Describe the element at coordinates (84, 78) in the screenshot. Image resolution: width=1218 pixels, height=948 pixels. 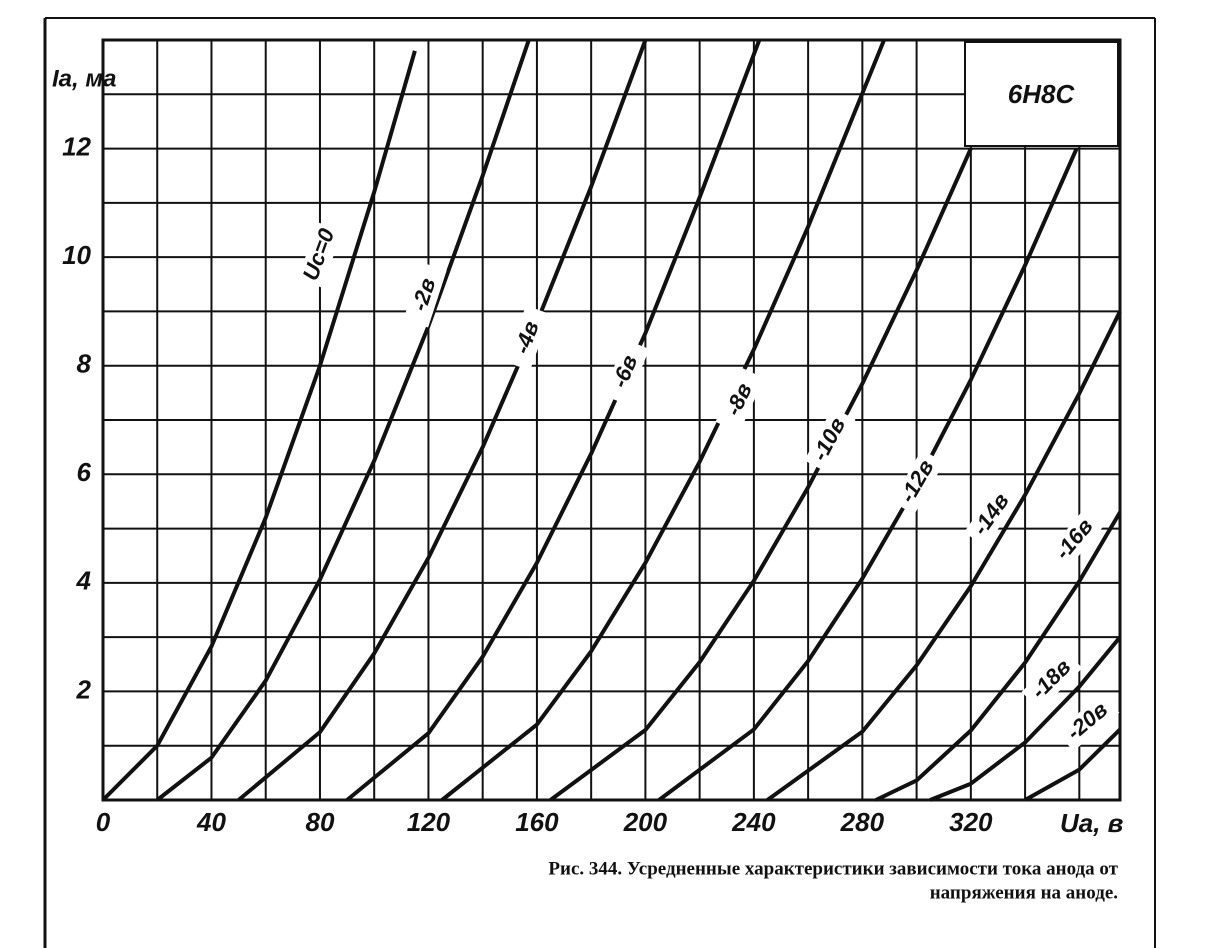
I see `y-axis-label: Iа, ма` at that location.